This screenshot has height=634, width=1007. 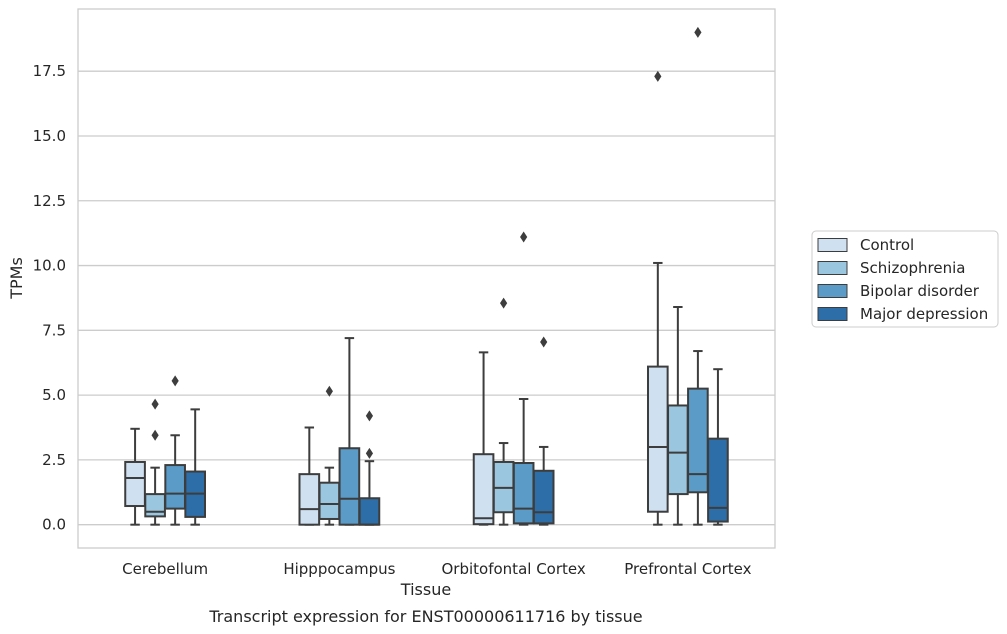 What do you see at coordinates (523, 378) in the screenshot?
I see `box-bipolar-disorder-orbitofontal-cortex` at bounding box center [523, 378].